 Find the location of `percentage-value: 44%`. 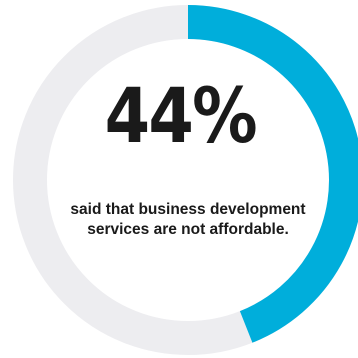

percentage-value: 44% is located at coordinates (181, 115).